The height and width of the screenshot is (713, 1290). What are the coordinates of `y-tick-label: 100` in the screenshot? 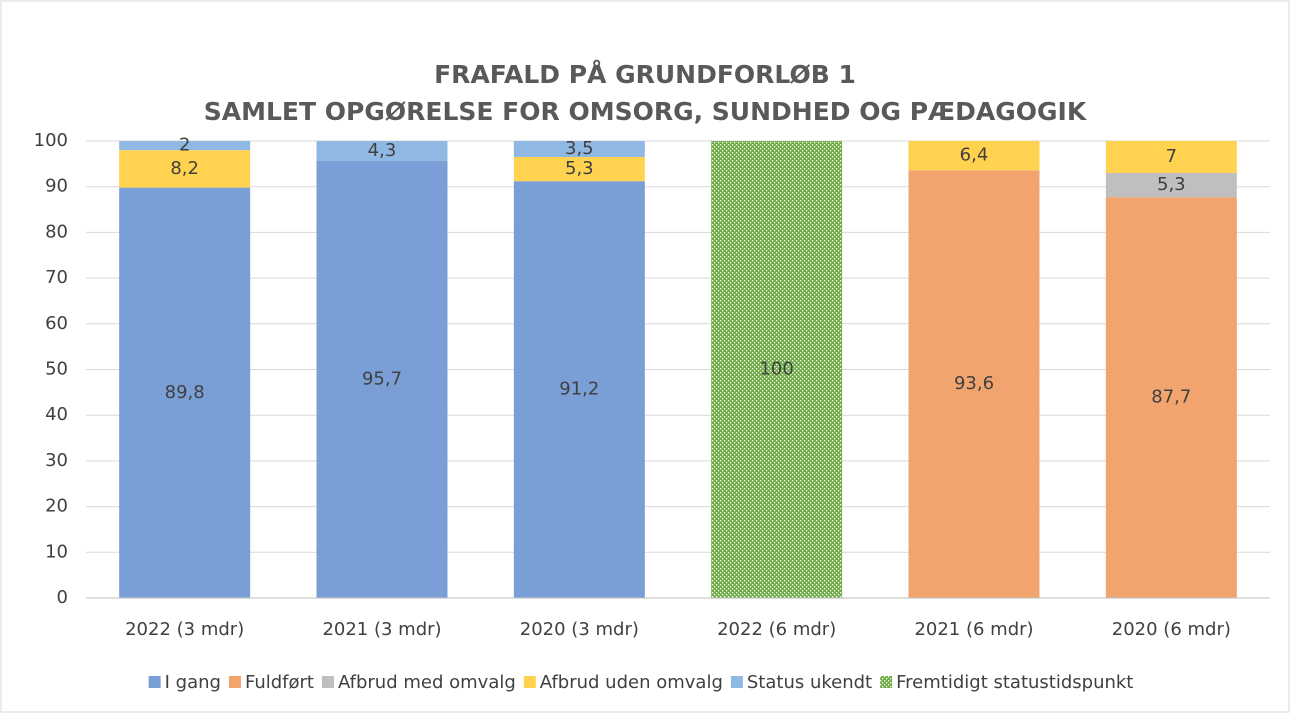 It's located at (51, 140).